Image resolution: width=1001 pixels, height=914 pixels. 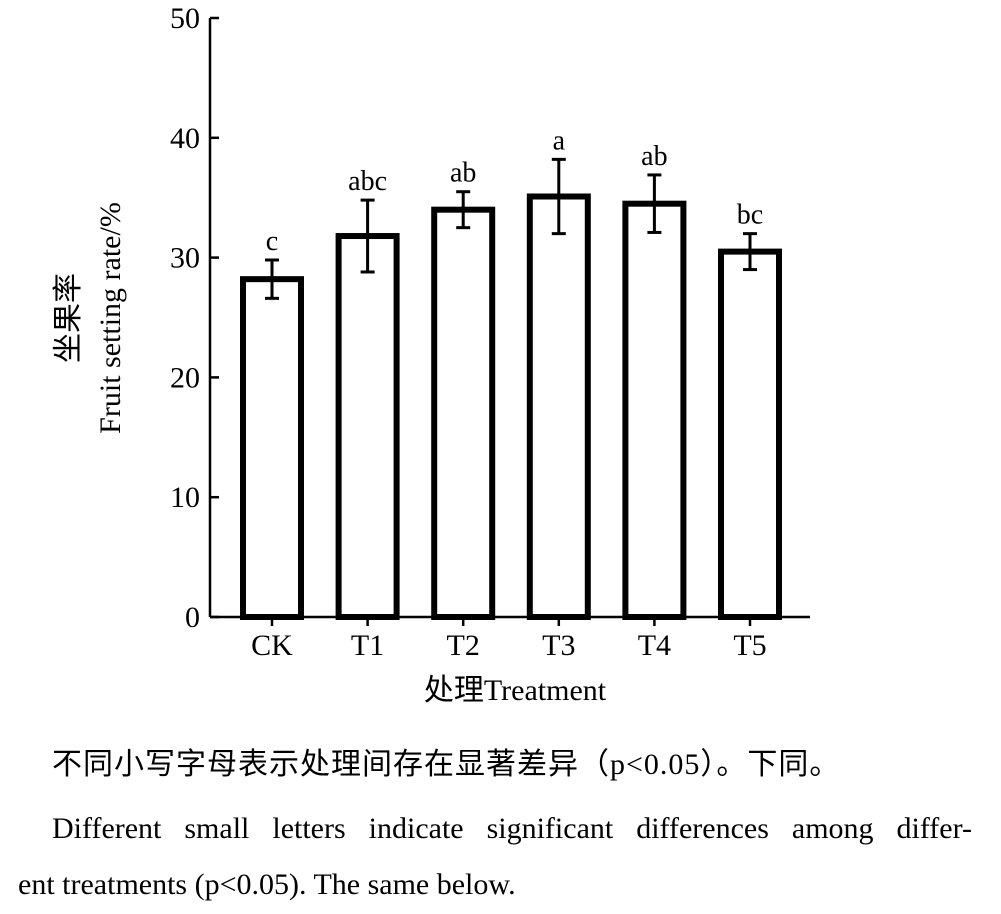 What do you see at coordinates (654, 645) in the screenshot?
I see `x-tick-label-t4: T4` at bounding box center [654, 645].